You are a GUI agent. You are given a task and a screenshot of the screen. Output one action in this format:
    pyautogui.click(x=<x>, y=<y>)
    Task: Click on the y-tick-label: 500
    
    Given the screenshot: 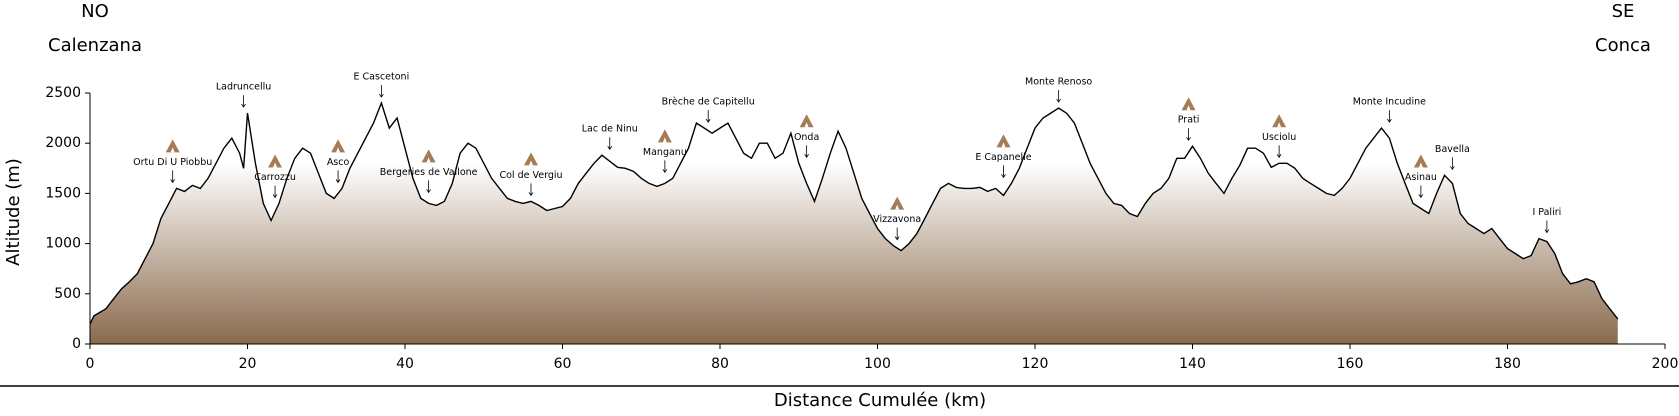 What is the action you would take?
    pyautogui.click(x=67, y=294)
    